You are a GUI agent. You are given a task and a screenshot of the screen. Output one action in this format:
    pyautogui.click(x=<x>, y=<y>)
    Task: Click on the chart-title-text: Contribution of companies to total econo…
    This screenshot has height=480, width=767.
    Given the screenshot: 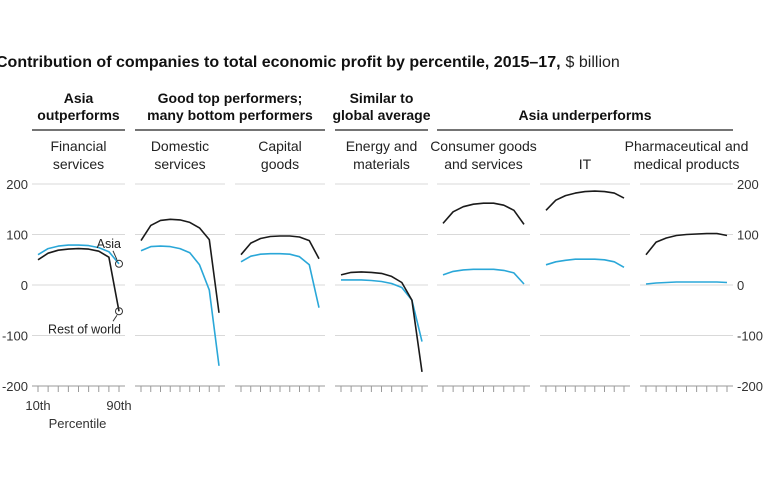 What is the action you would take?
    pyautogui.click(x=280, y=62)
    